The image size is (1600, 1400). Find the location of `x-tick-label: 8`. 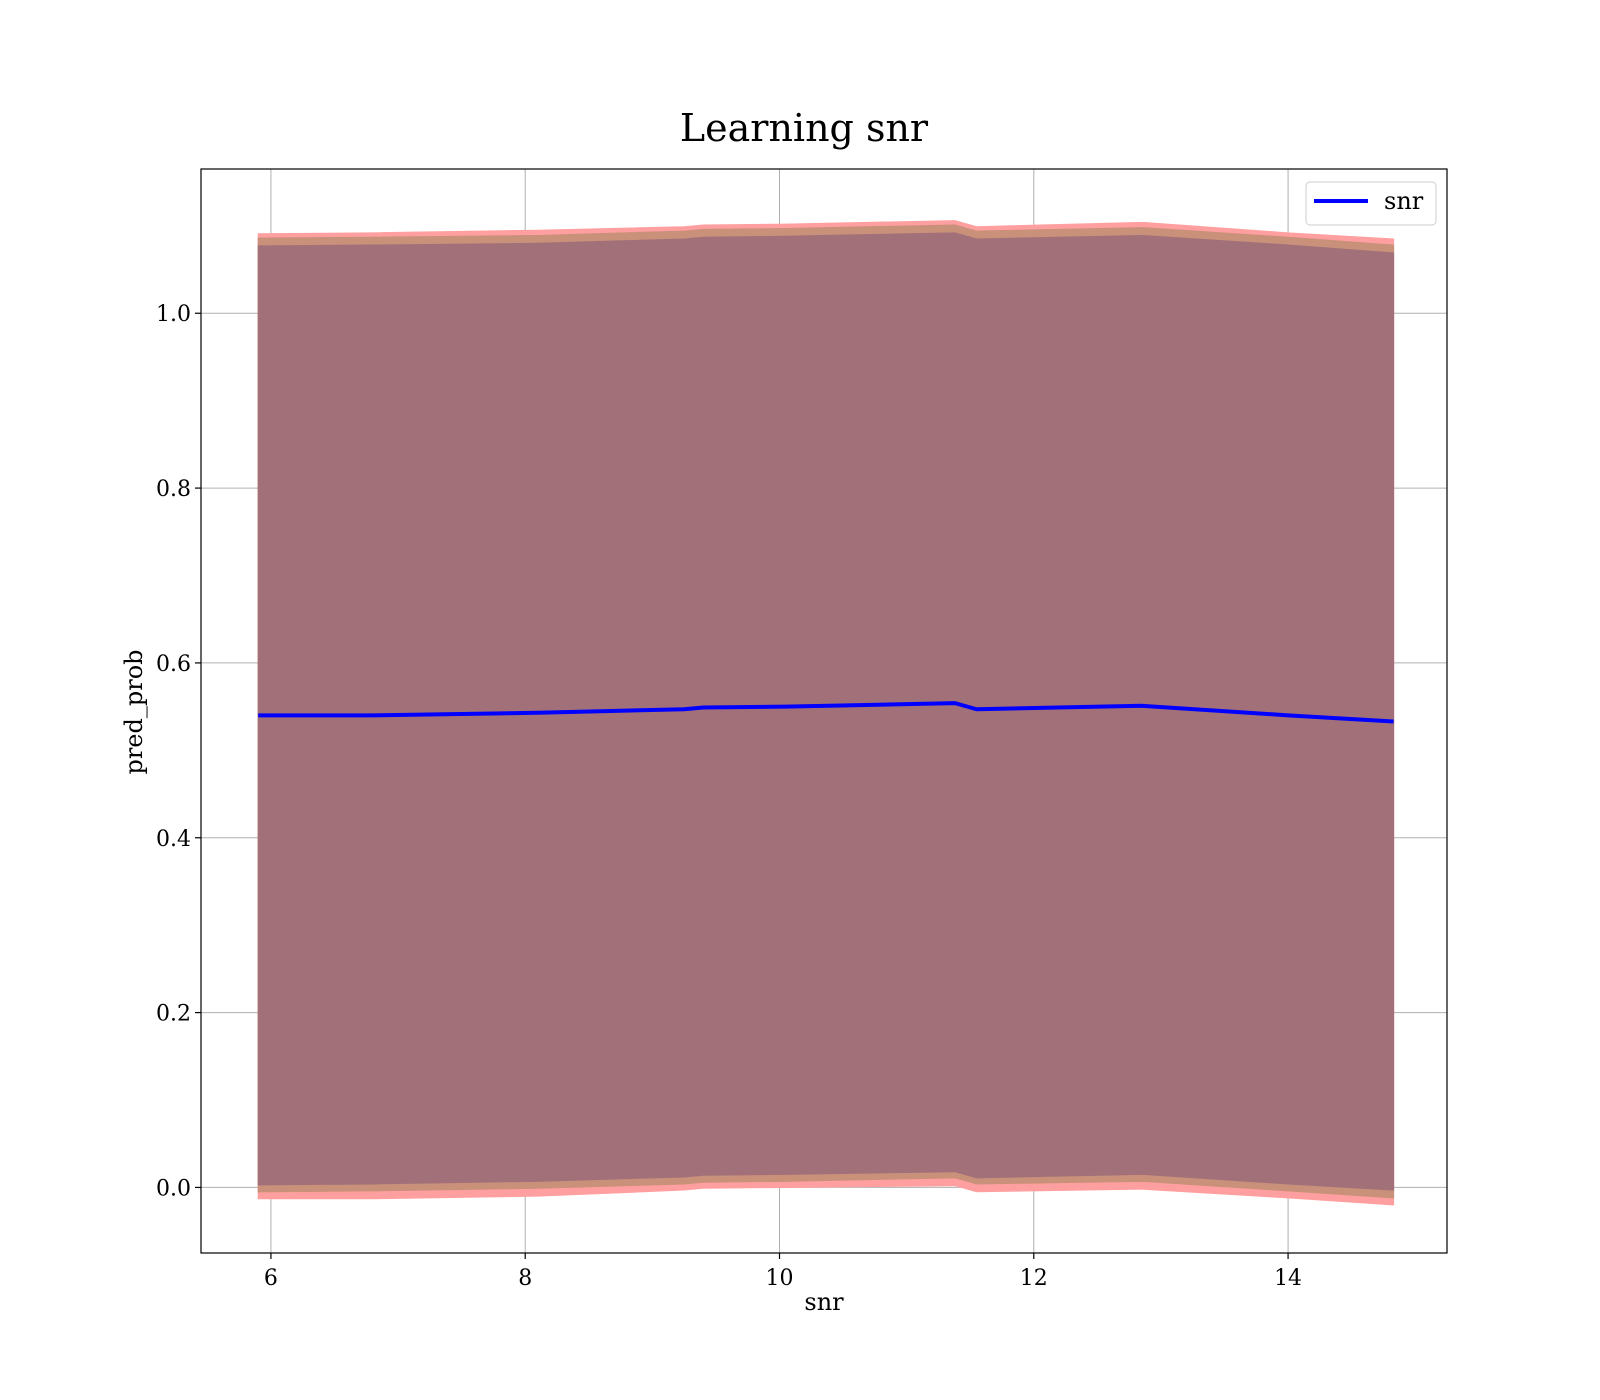

x-tick-label: 8 is located at coordinates (525, 1278).